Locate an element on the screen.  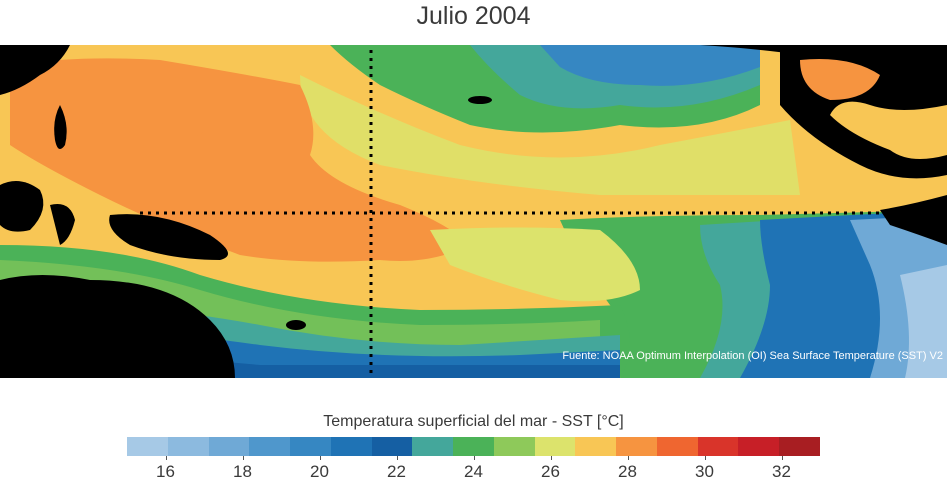
cold-tongue-palest is located at coordinates (923, 321).